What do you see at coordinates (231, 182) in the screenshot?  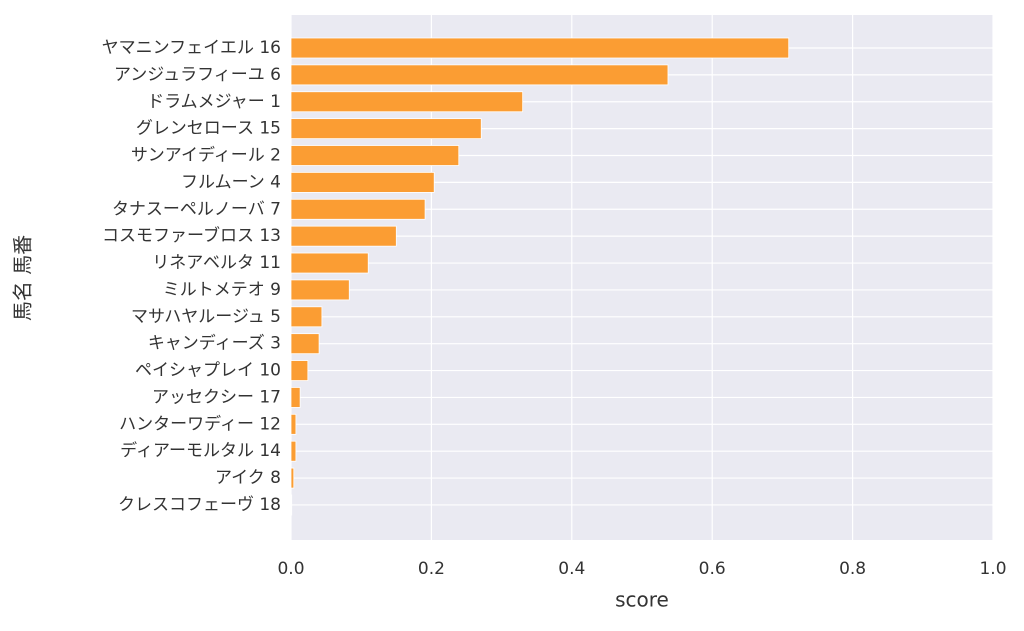 I see `y-tick-label: フルムーン 4` at bounding box center [231, 182].